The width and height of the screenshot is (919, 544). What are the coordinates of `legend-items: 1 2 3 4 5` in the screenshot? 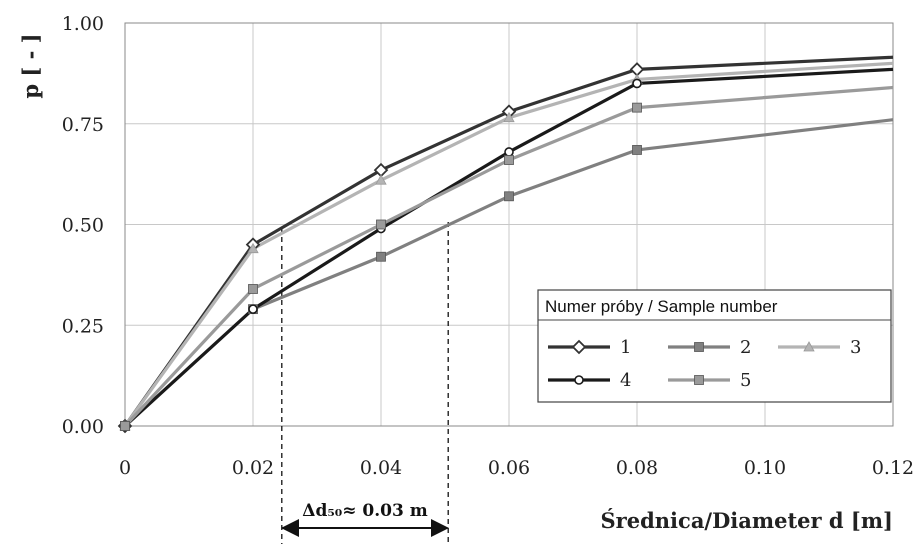 It's located at (704, 364).